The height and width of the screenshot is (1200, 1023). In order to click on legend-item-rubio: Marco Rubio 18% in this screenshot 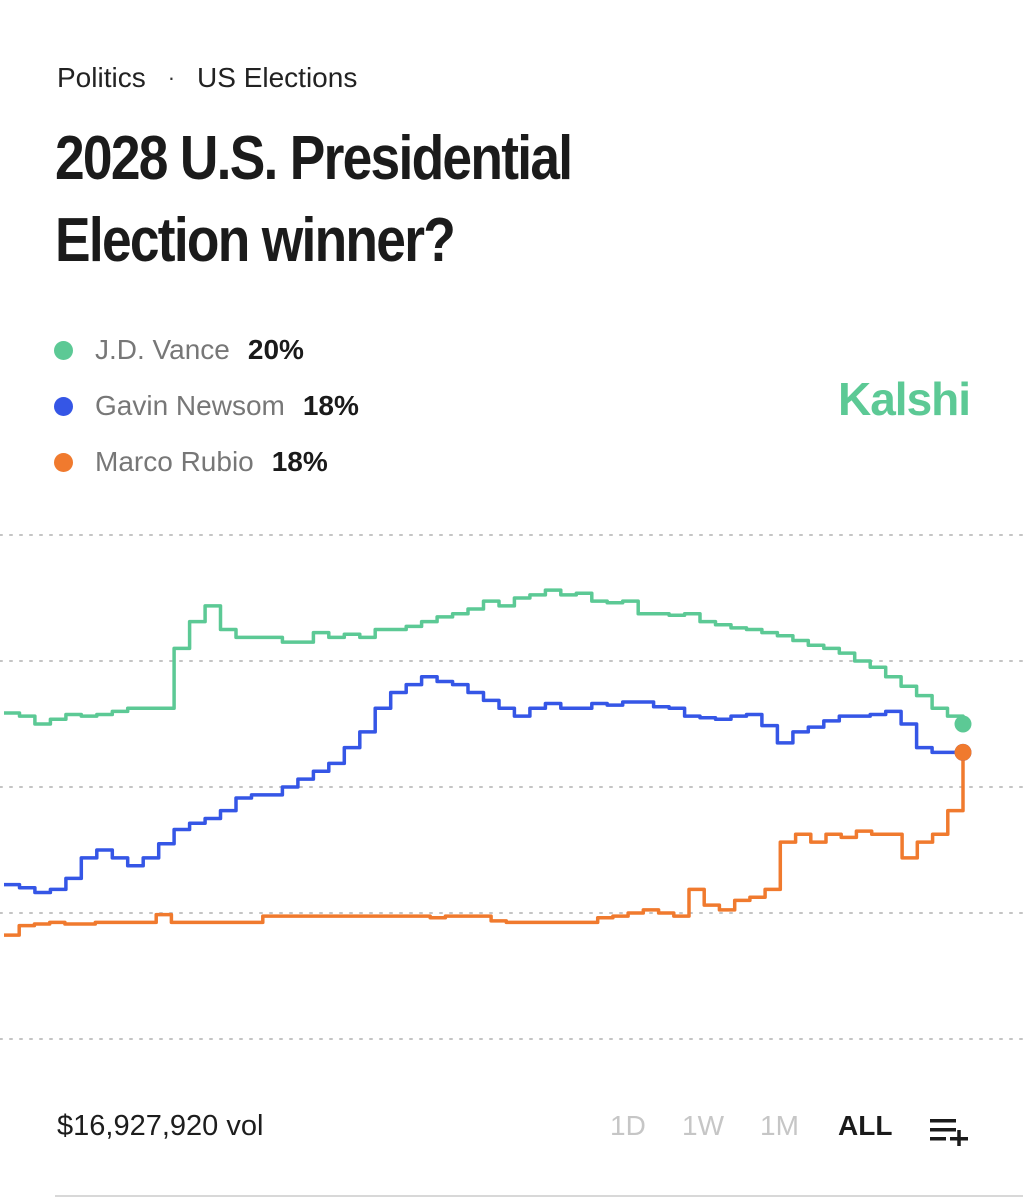, I will do `click(205, 462)`.